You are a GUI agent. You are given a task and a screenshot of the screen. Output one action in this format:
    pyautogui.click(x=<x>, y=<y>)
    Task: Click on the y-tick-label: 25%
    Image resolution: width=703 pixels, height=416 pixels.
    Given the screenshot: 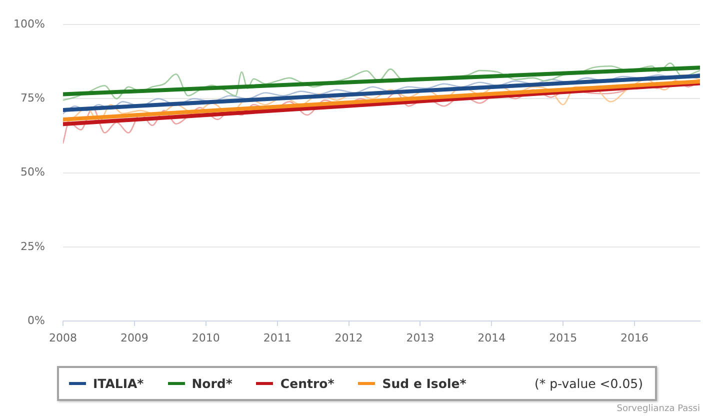 What is the action you would take?
    pyautogui.click(x=32, y=246)
    